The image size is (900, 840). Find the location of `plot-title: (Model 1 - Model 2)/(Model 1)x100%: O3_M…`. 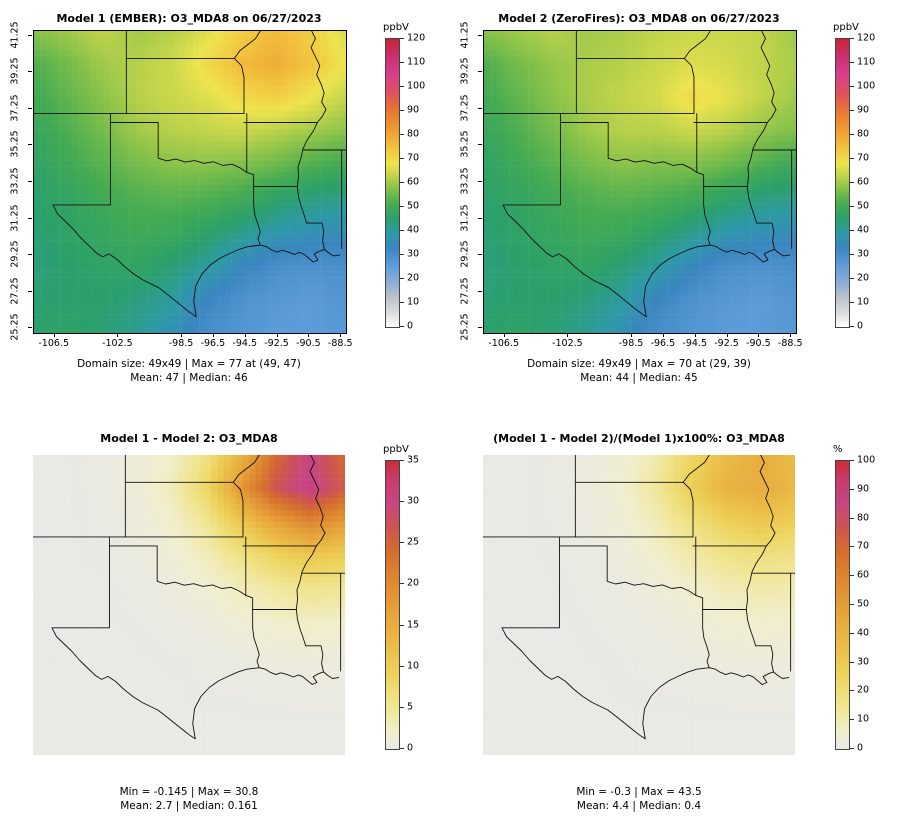

plot-title: (Model 1 - Model 2)/(Model 1)x100%: O3_M… is located at coordinates (639, 438).